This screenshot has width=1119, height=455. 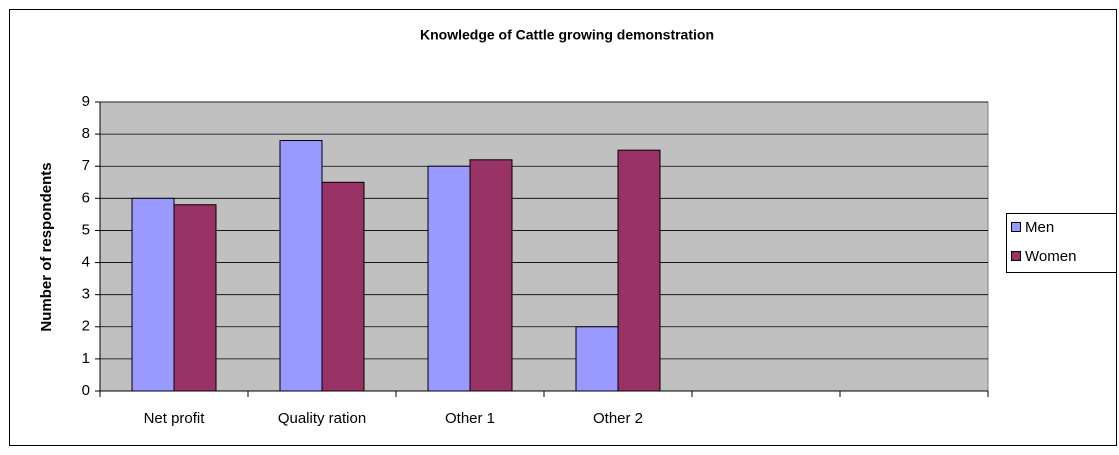 I want to click on legend-label: Men, so click(x=1039, y=227).